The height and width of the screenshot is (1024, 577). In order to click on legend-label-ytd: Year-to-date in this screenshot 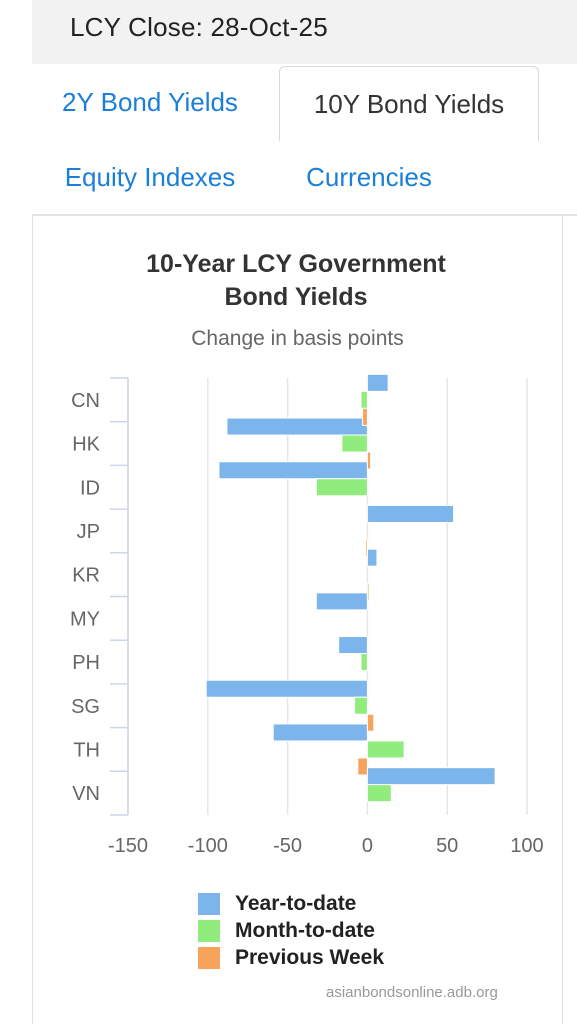, I will do `click(296, 903)`.